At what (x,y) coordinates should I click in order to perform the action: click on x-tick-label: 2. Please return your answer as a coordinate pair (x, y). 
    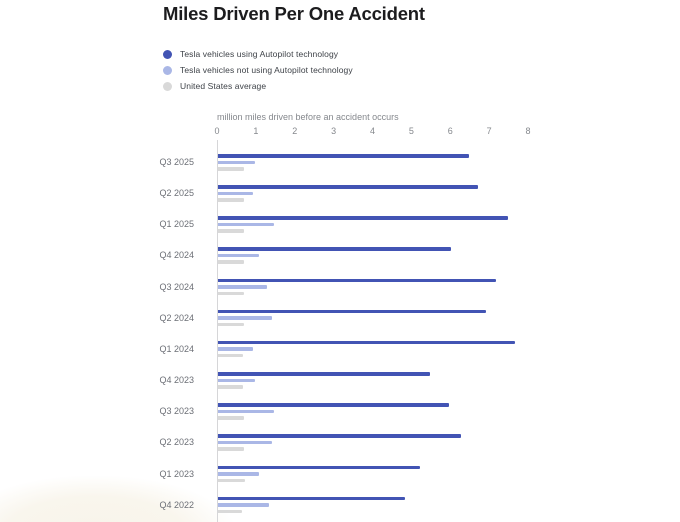
    Looking at the image, I should click on (295, 131).